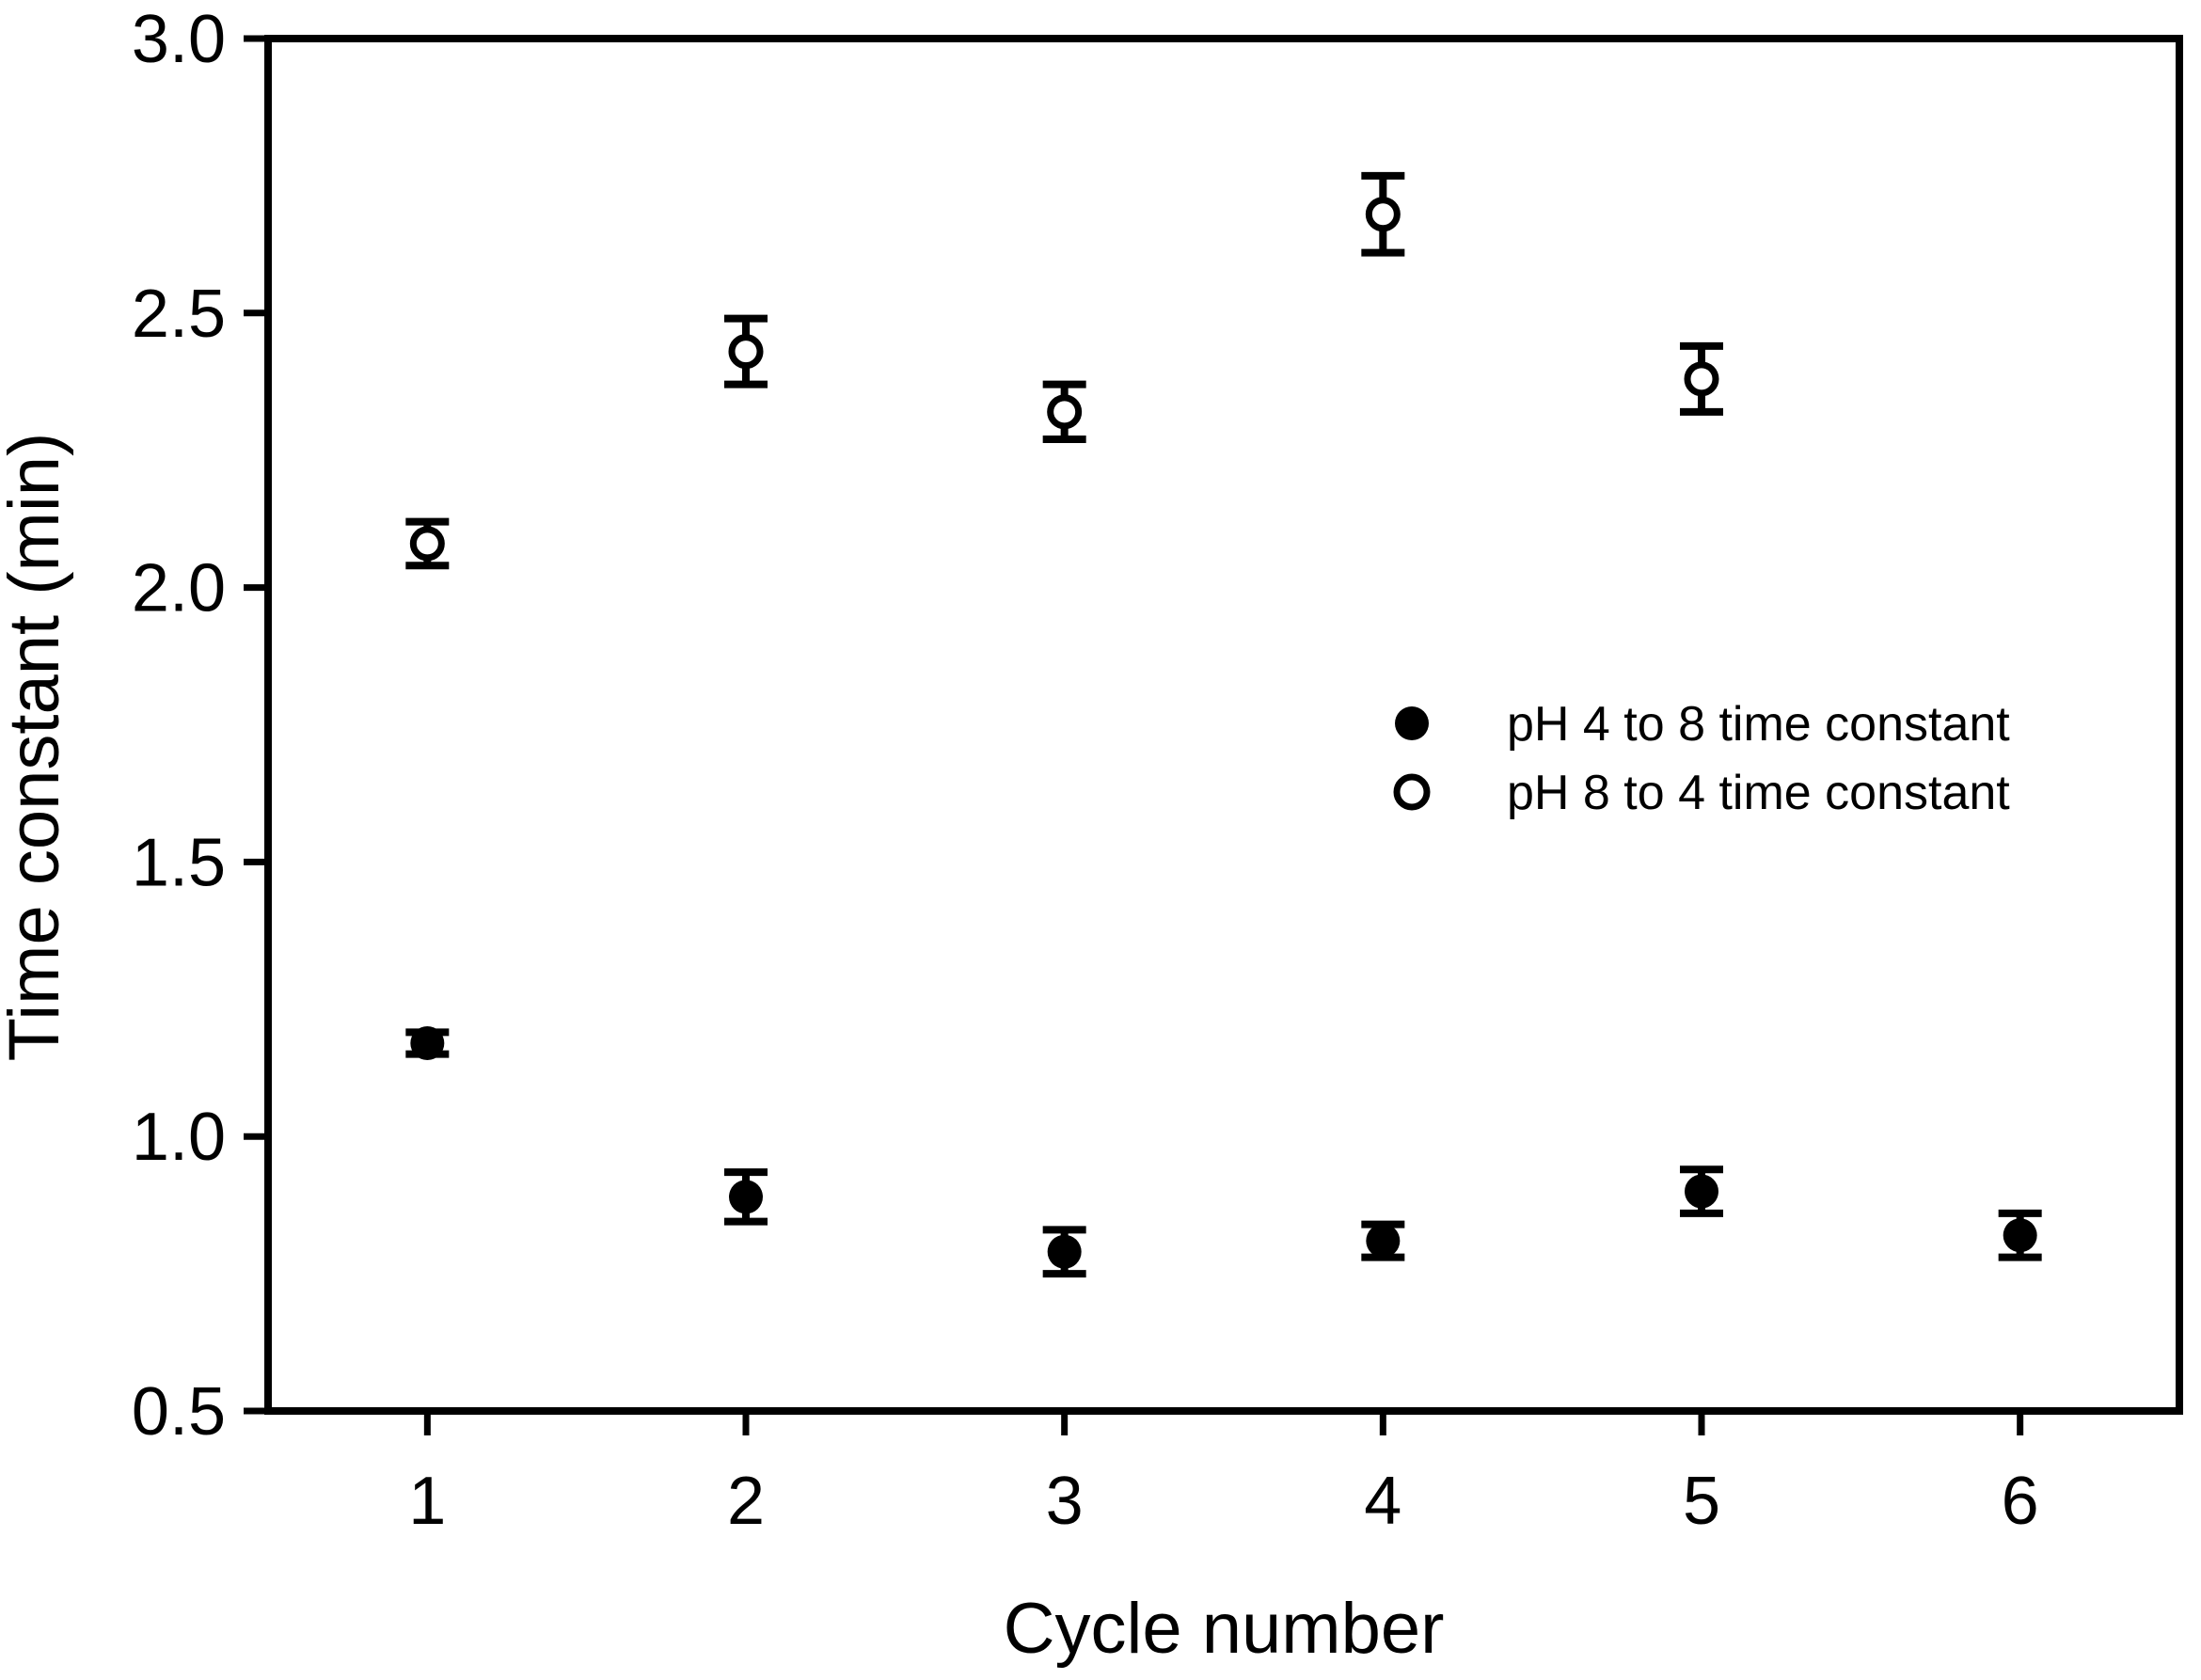  I want to click on y-tick-label-2.0: 2.0, so click(179, 588).